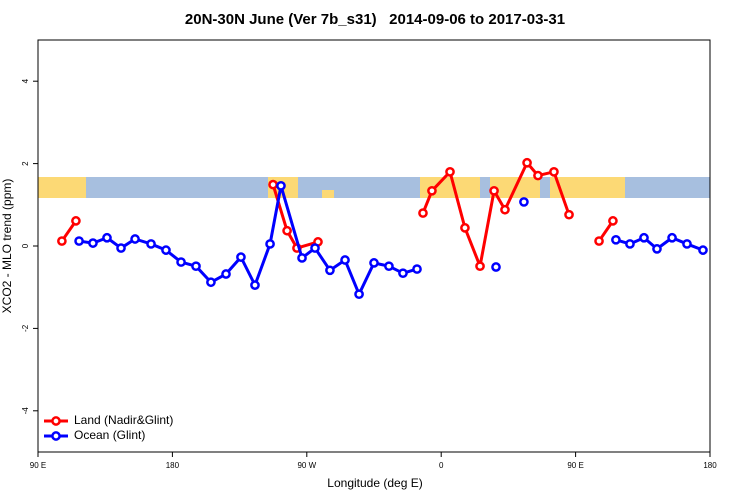 This screenshot has width=750, height=500. What do you see at coordinates (25, 245) in the screenshot?
I see `y-tick-label: 0` at bounding box center [25, 245].